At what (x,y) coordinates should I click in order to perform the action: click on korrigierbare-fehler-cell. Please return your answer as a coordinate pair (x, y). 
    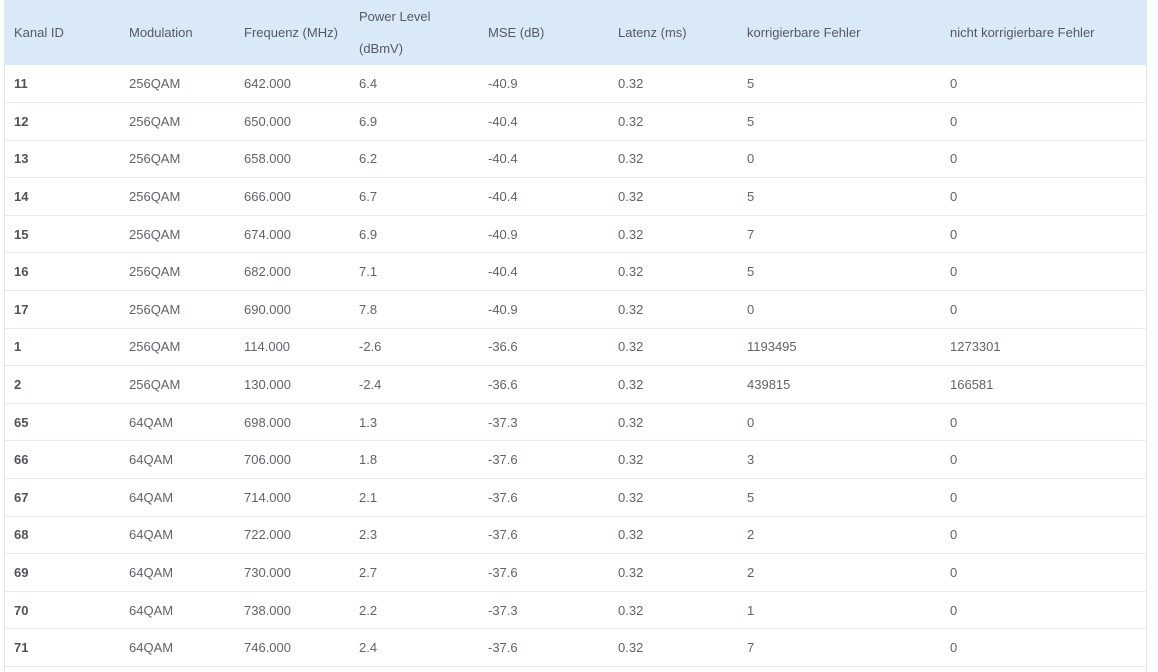
    Looking at the image, I should click on (839, 669).